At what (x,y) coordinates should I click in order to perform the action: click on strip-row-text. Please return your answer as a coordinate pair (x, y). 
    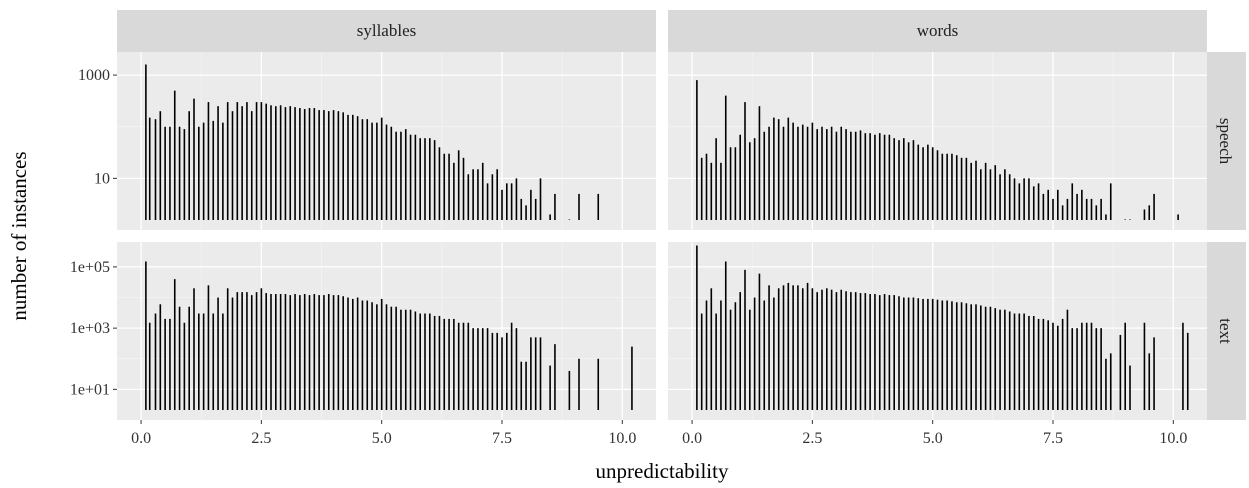
    Looking at the image, I should click on (1226, 331).